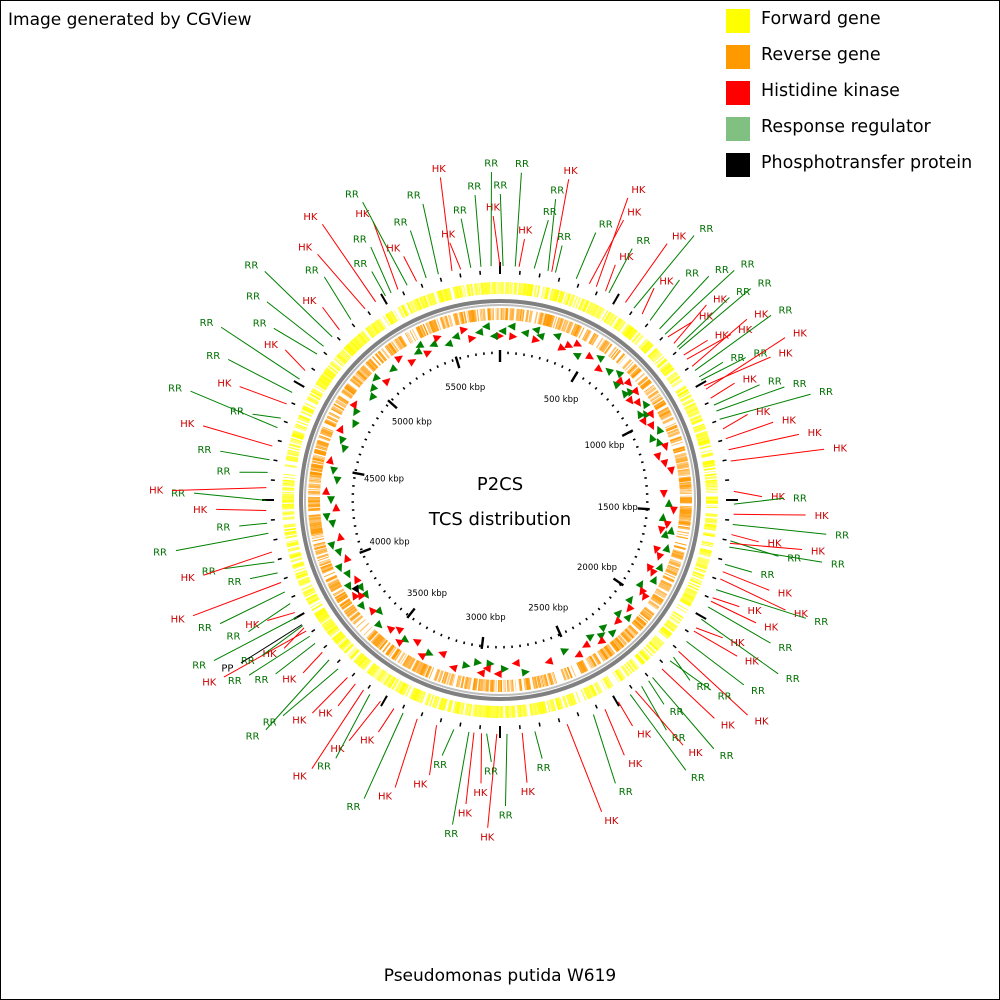 The height and width of the screenshot is (1000, 1000). What do you see at coordinates (499, 519) in the screenshot?
I see `map-center-subtitle: TCS distribution` at bounding box center [499, 519].